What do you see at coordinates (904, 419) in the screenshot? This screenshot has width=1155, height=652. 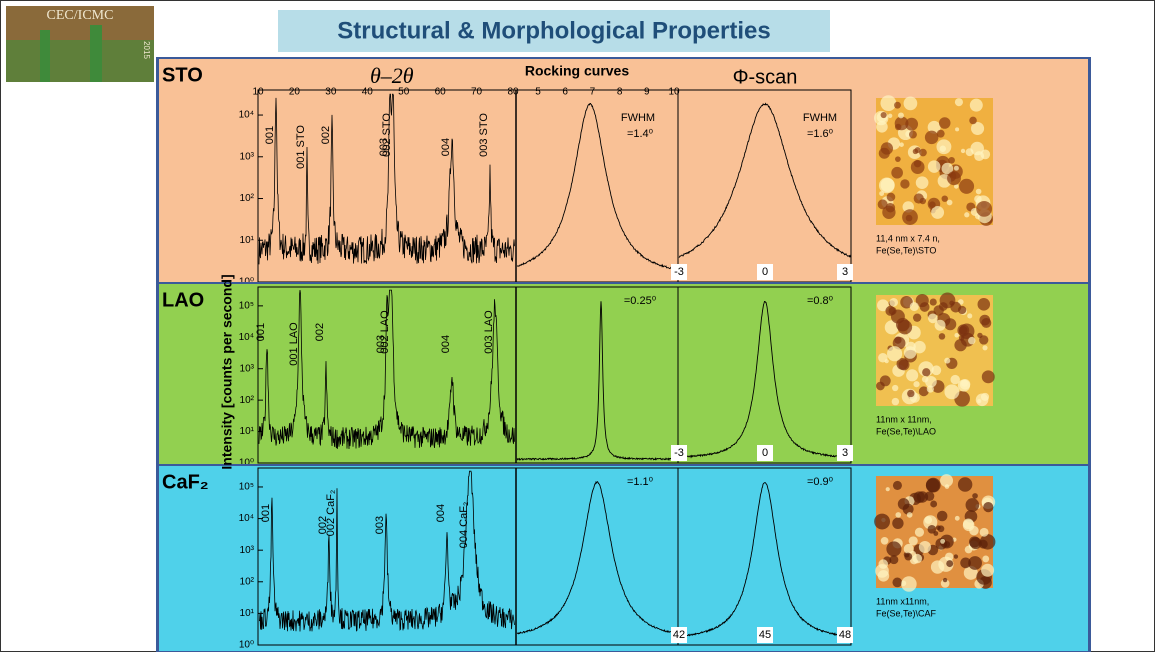 I see `afm-caption: 11nm x 11nm,` at bounding box center [904, 419].